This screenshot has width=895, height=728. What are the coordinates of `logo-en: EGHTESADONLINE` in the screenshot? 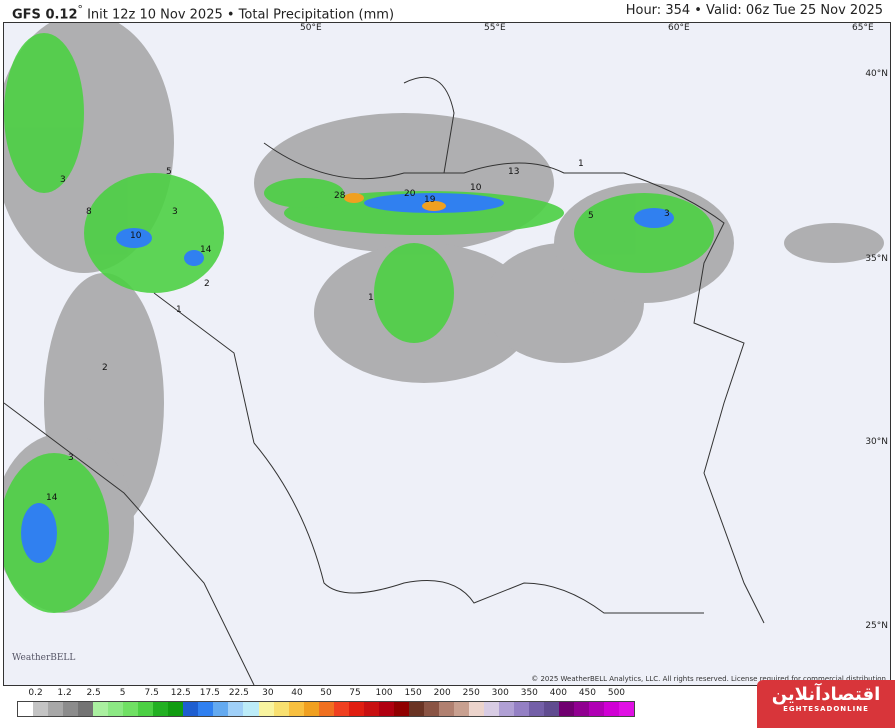 It's located at (826, 709).